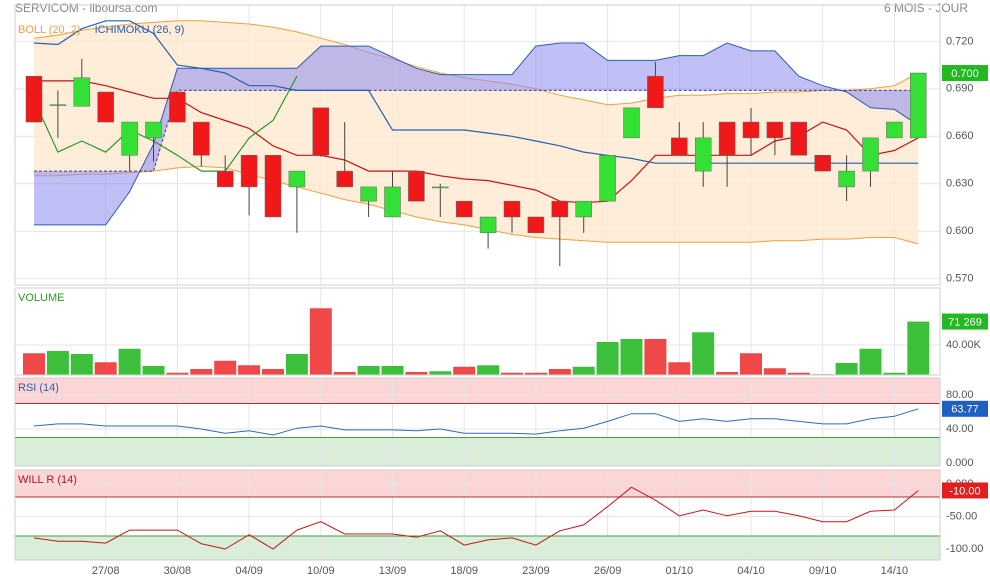 Image resolution: width=990 pixels, height=580 pixels. Describe the element at coordinates (249, 571) in the screenshot. I see `x-tick-label: 04/09` at that location.